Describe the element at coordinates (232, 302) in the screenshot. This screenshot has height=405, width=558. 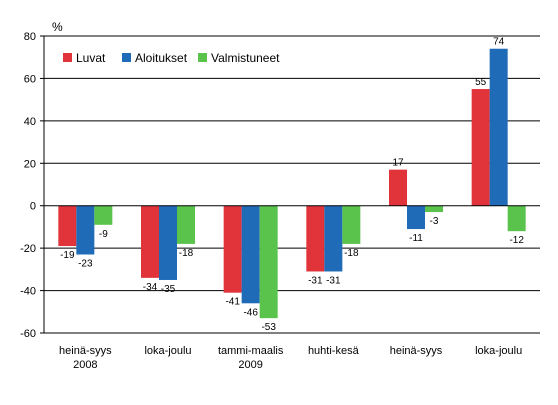
I see `data-label: -41` at that location.